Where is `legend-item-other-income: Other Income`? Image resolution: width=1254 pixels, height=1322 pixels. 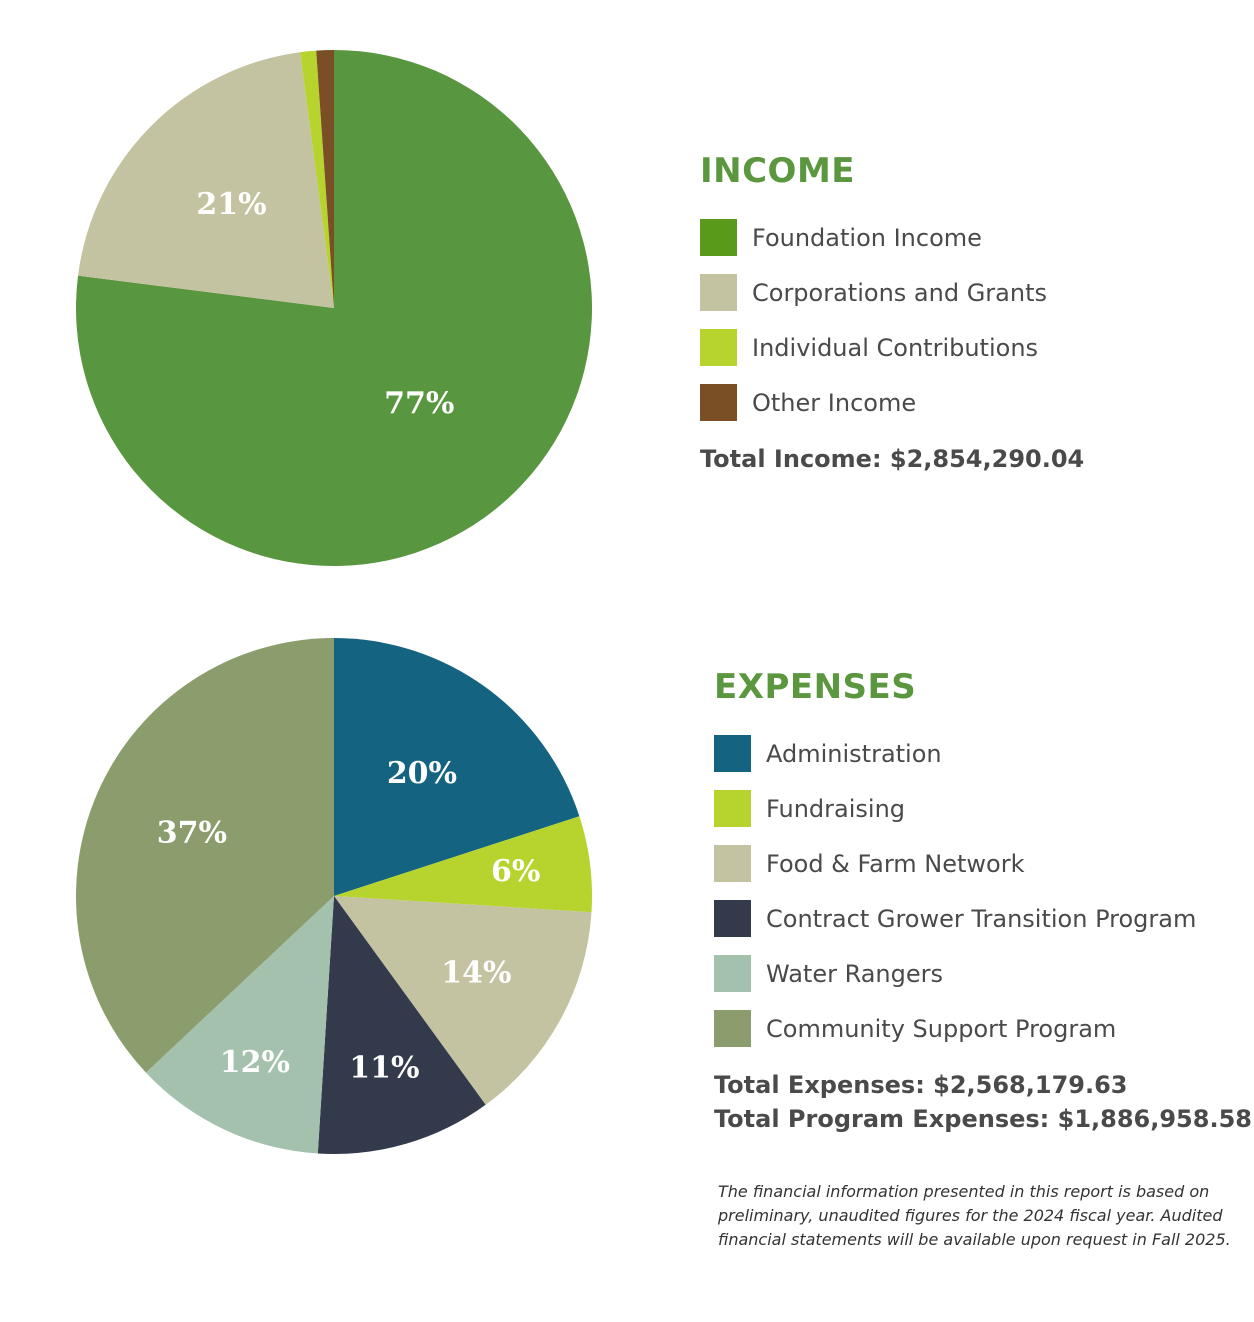 legend-item-other-income: Other Income is located at coordinates (892, 402).